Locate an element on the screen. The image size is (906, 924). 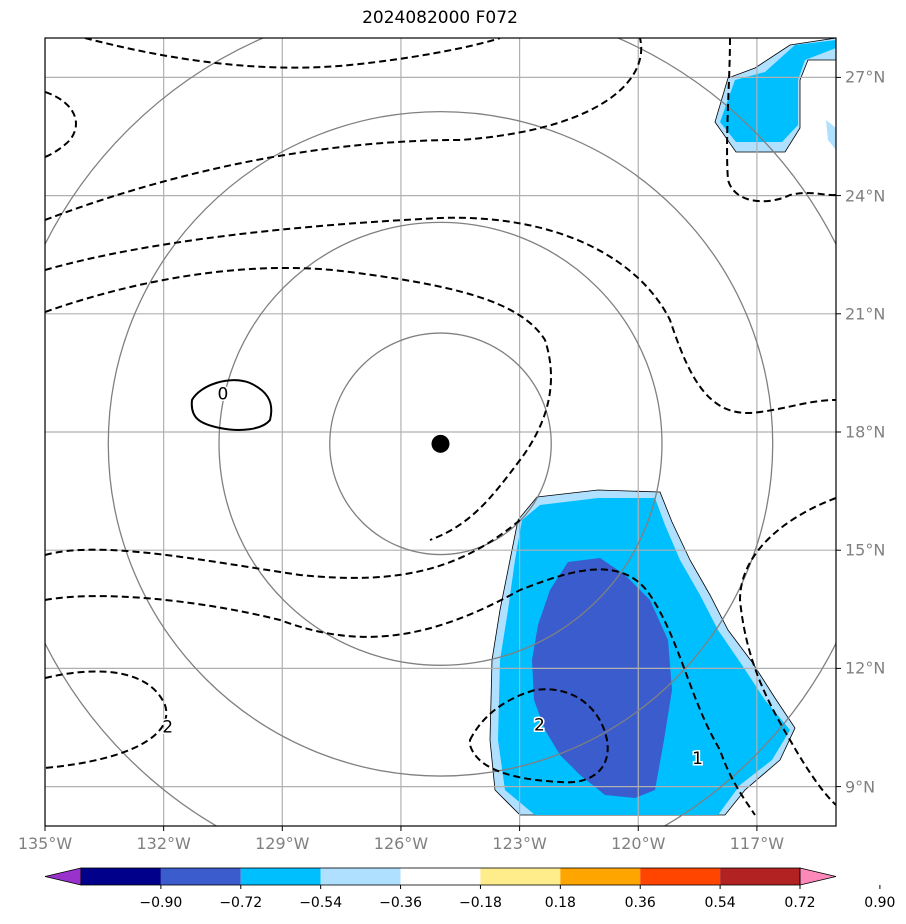
lon-tick-label: 126°W is located at coordinates (401, 843).